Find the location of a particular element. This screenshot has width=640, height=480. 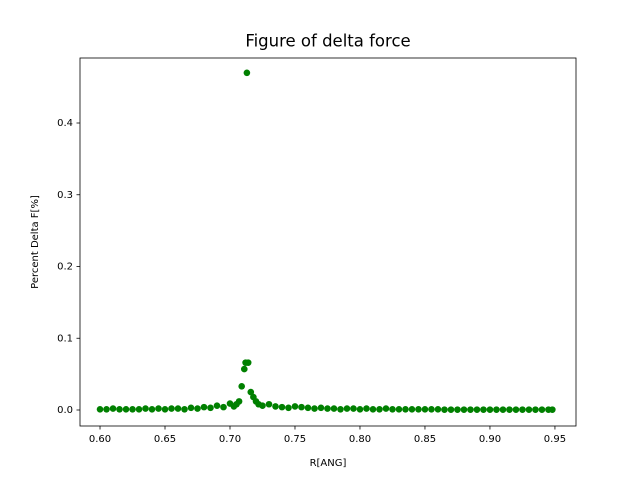

y-tick-label: 0.0 is located at coordinates (65, 410).